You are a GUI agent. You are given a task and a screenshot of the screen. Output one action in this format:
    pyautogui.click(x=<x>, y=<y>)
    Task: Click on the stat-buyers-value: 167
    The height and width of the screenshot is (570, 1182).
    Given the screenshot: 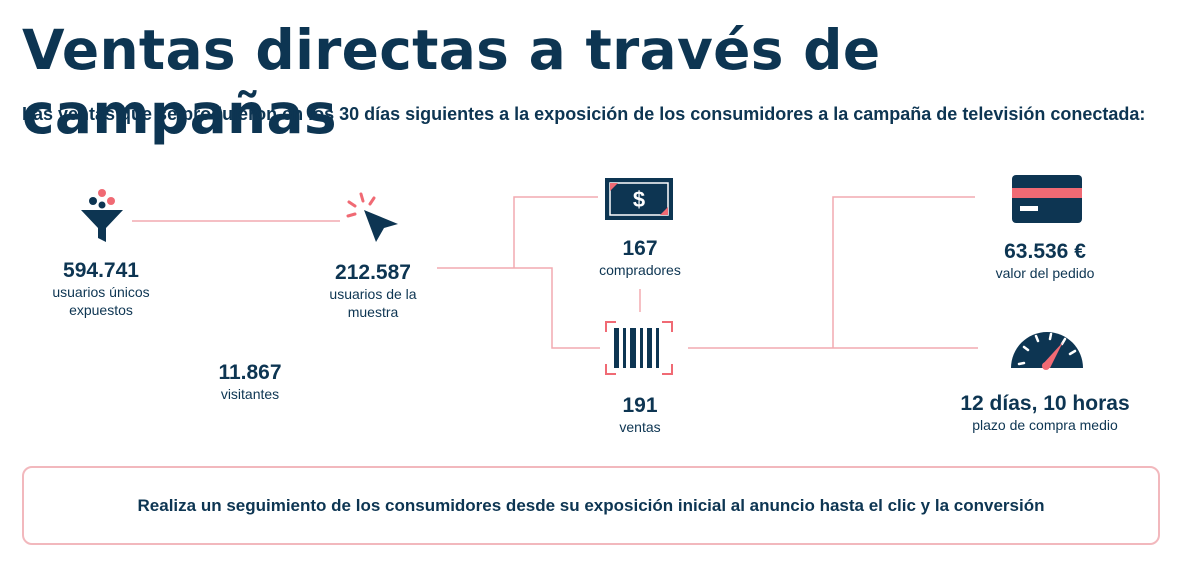 What is the action you would take?
    pyautogui.click(x=640, y=248)
    